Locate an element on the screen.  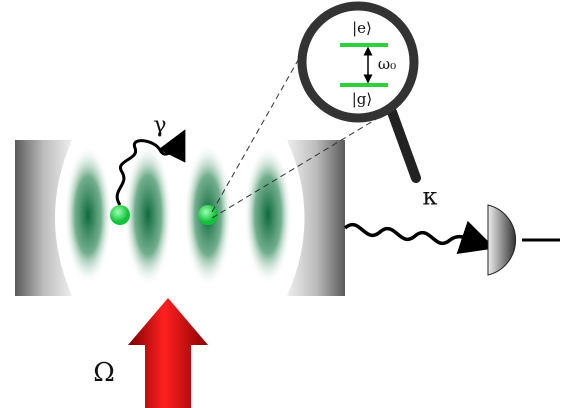
transition-label: ω₀ is located at coordinates (387, 64).